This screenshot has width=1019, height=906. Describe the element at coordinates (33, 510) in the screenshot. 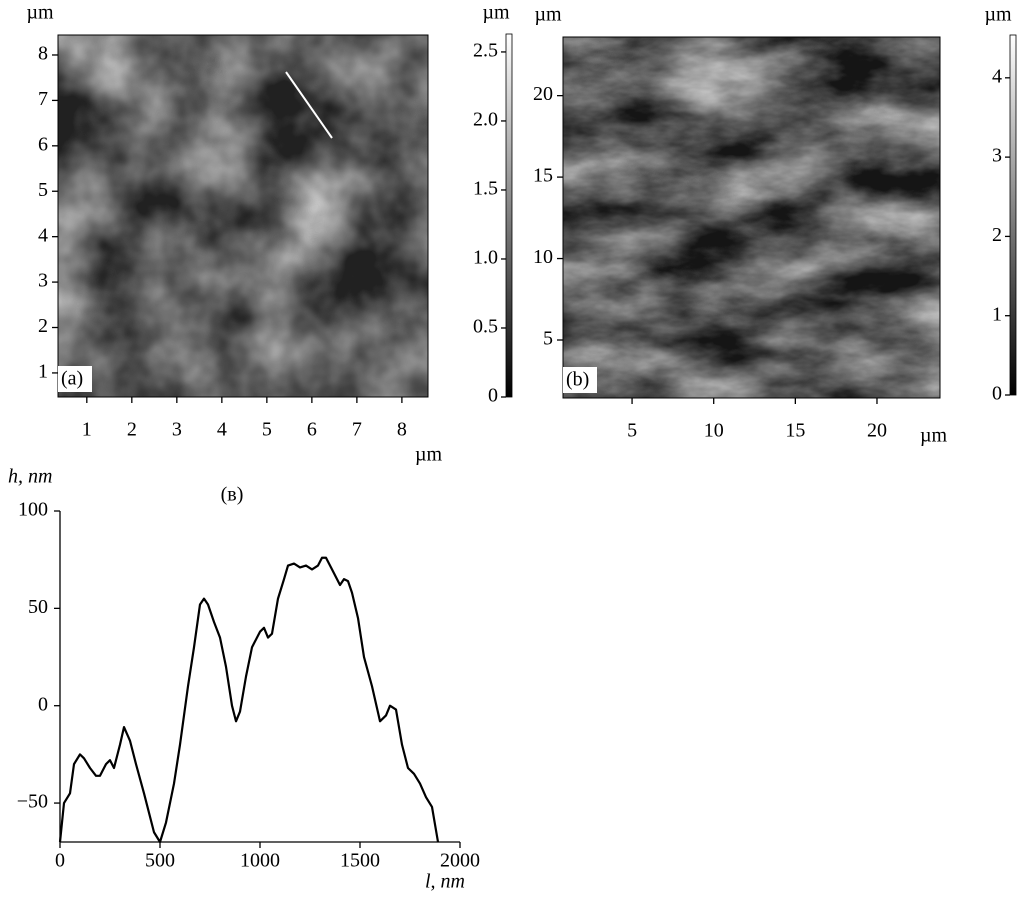

I see `y-tick-label: 100` at that location.